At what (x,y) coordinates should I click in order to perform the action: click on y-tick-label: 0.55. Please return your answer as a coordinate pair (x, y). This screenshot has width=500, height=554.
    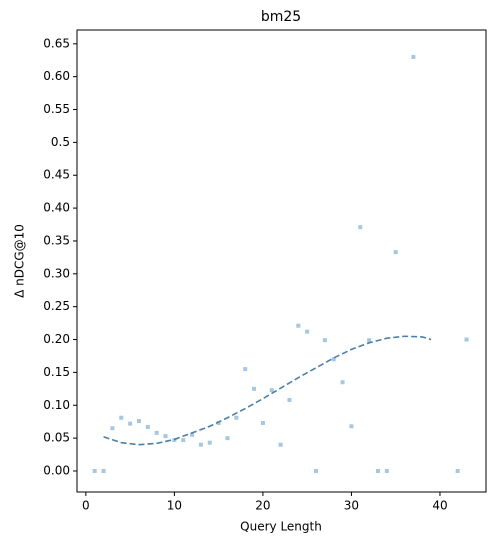
    Looking at the image, I should click on (56, 109).